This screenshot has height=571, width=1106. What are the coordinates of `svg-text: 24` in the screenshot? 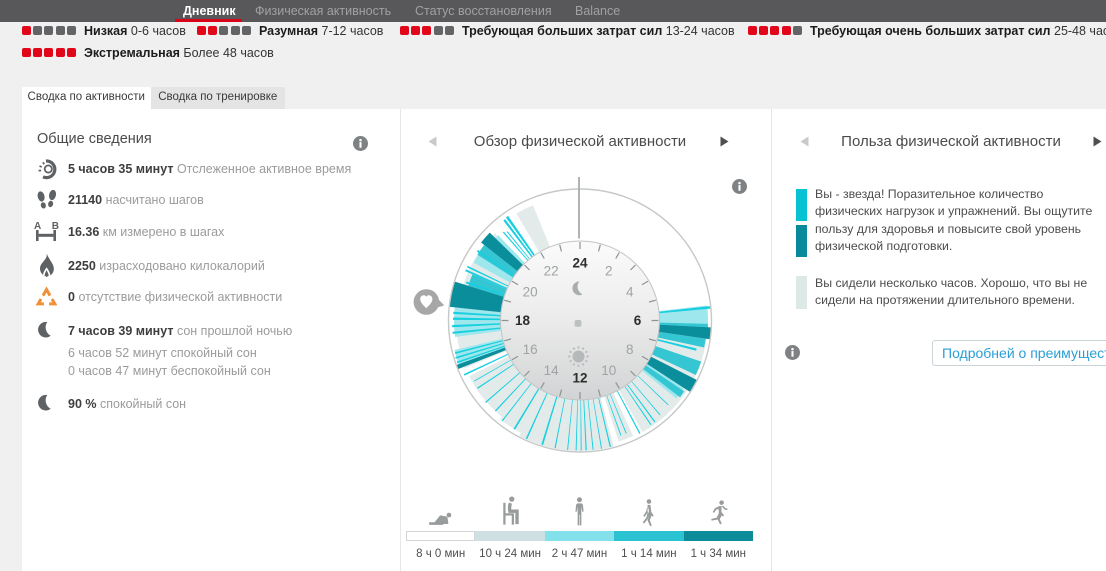 It's located at (580, 263).